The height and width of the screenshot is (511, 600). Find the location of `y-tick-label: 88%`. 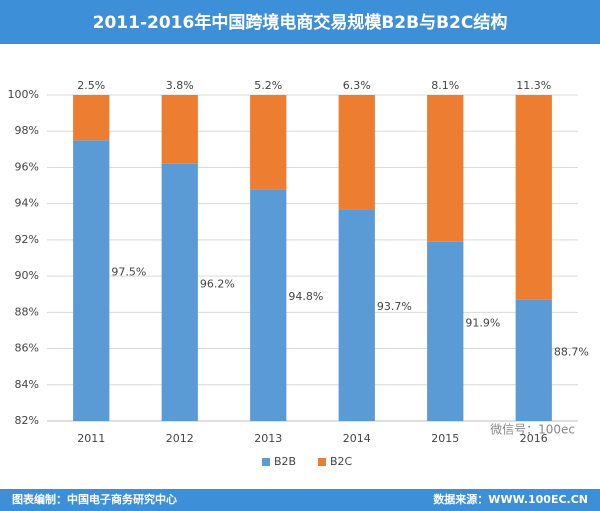

y-tick-label: 88% is located at coordinates (27, 311).